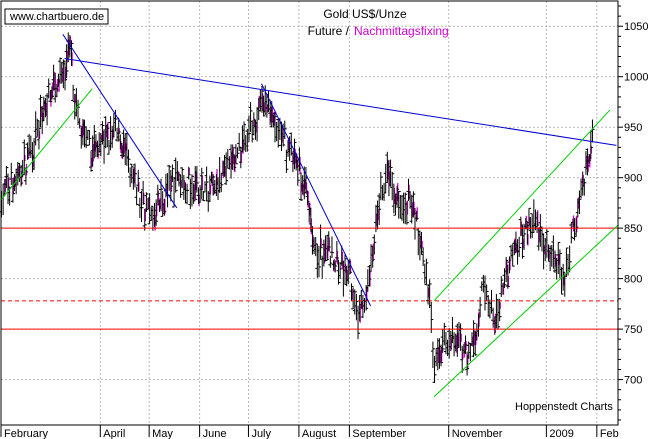 The width and height of the screenshot is (669, 439). What do you see at coordinates (561, 433) in the screenshot?
I see `x-tick-label: 2009` at bounding box center [561, 433].